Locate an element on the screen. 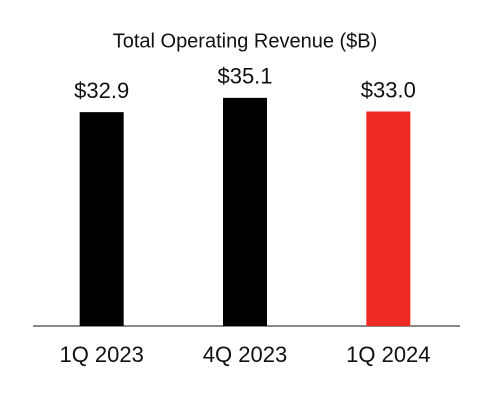 The image size is (490, 400). x-tick-label: 1Q 2023 is located at coordinates (101, 354).